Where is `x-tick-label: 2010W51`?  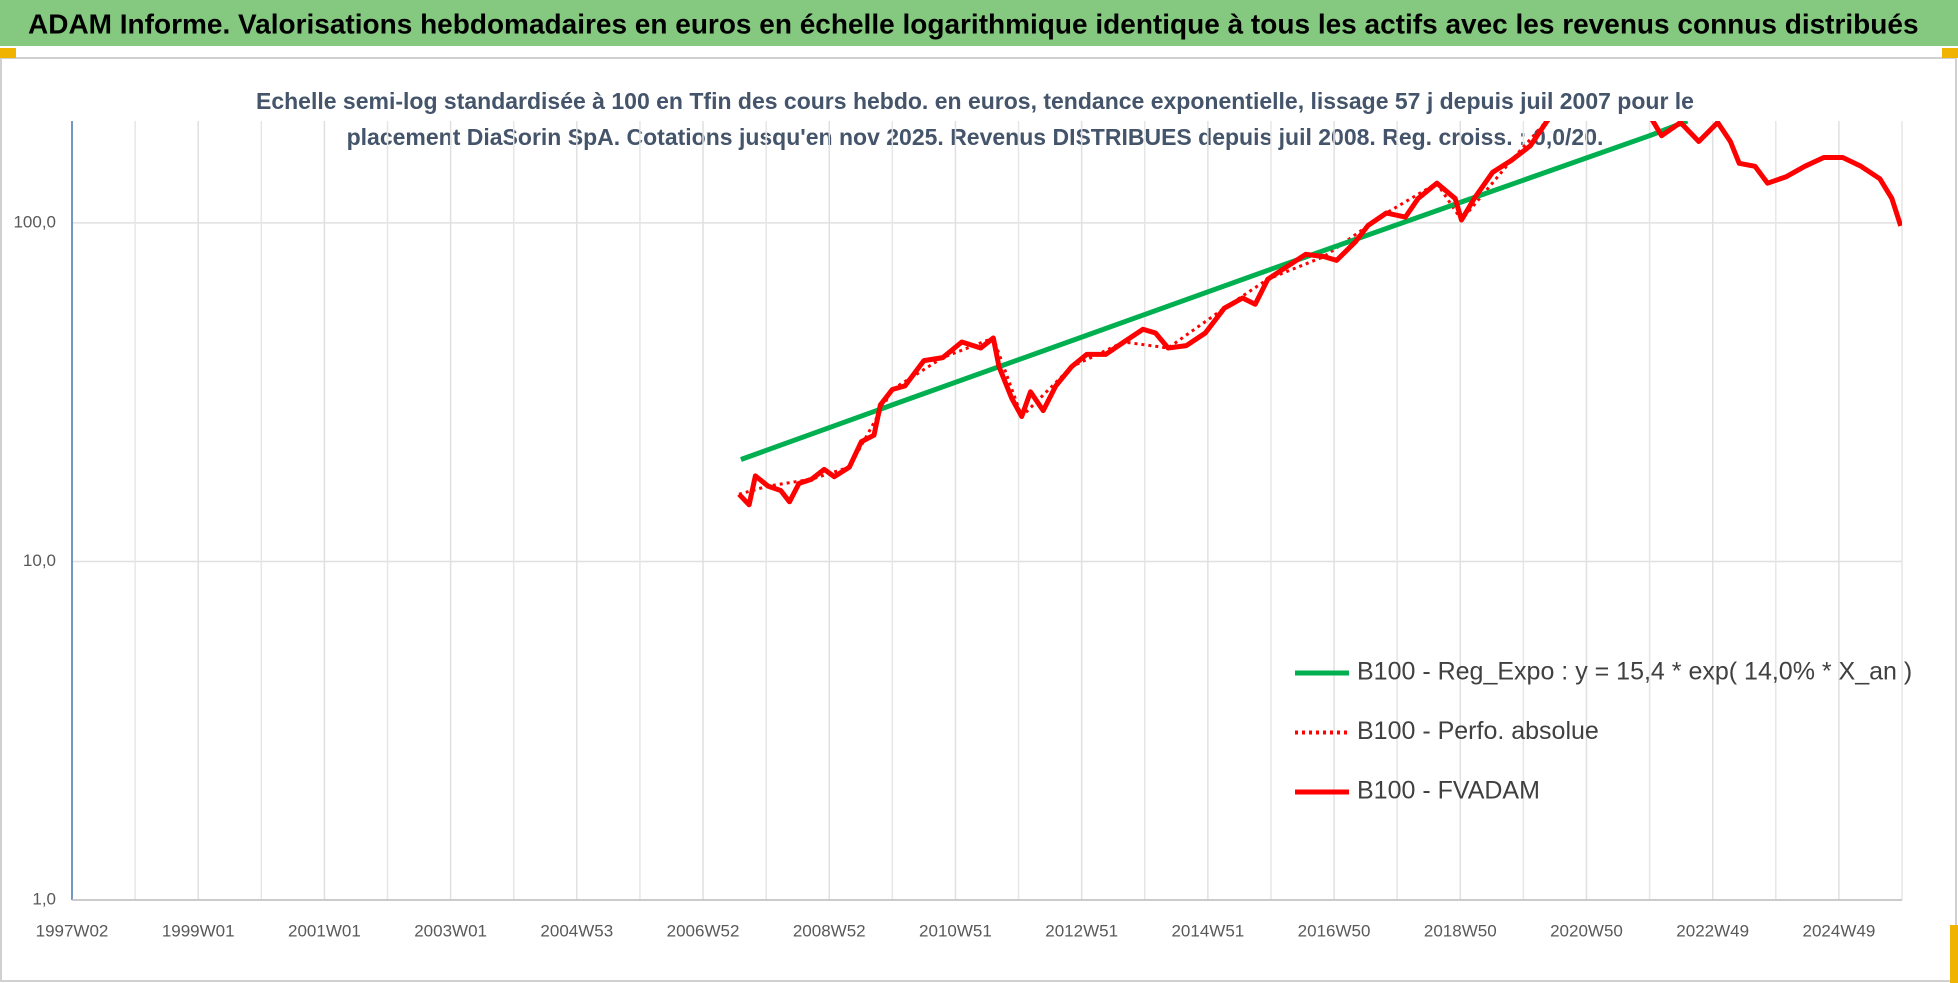
x-tick-label: 2010W51 is located at coordinates (955, 930).